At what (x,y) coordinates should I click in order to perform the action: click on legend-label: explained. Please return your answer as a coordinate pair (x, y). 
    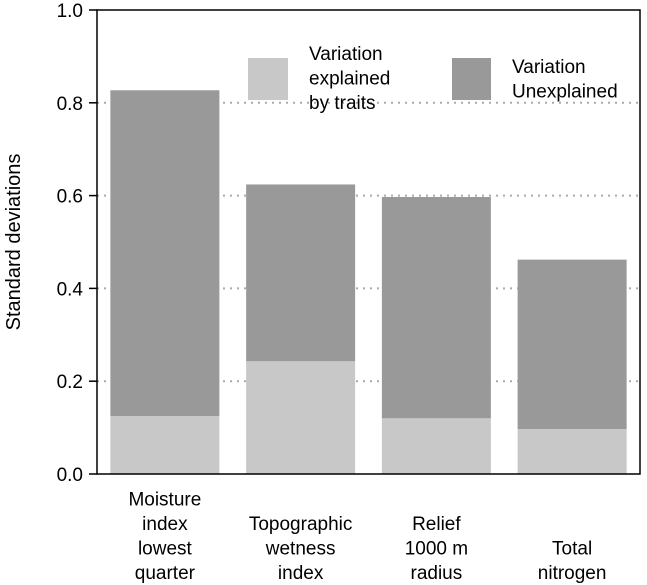
    Looking at the image, I should click on (349, 79).